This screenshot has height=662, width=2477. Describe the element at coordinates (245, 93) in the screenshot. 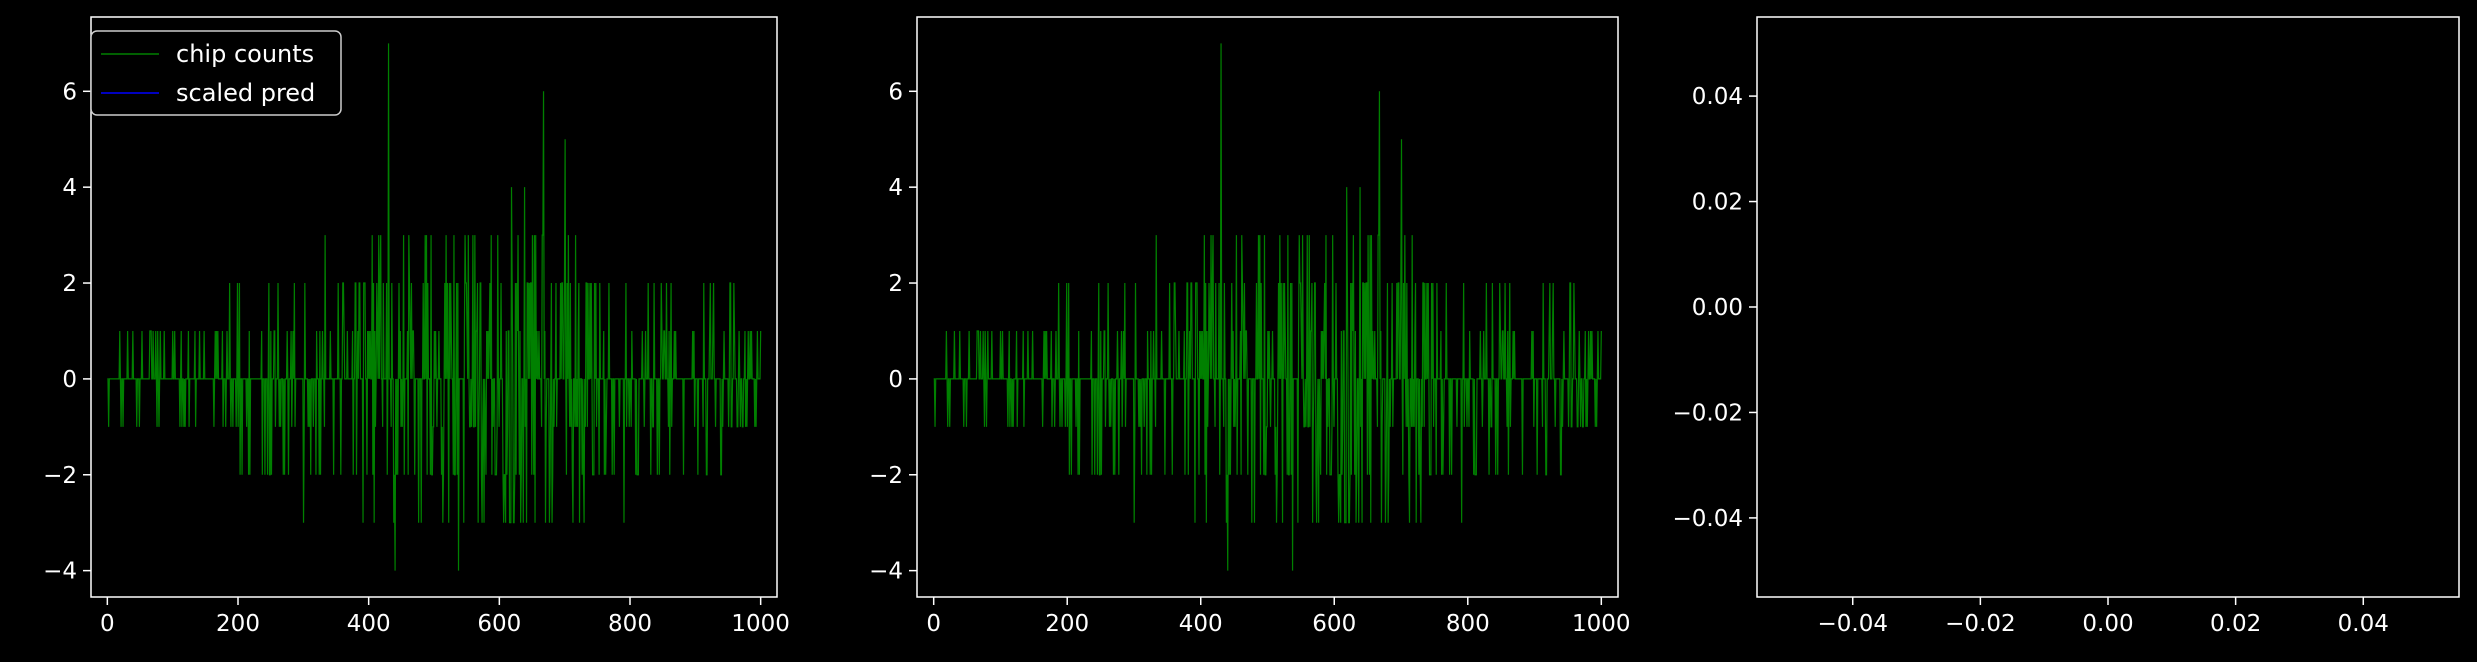

I see `legend-label-scaled-pred: scaled pred` at that location.